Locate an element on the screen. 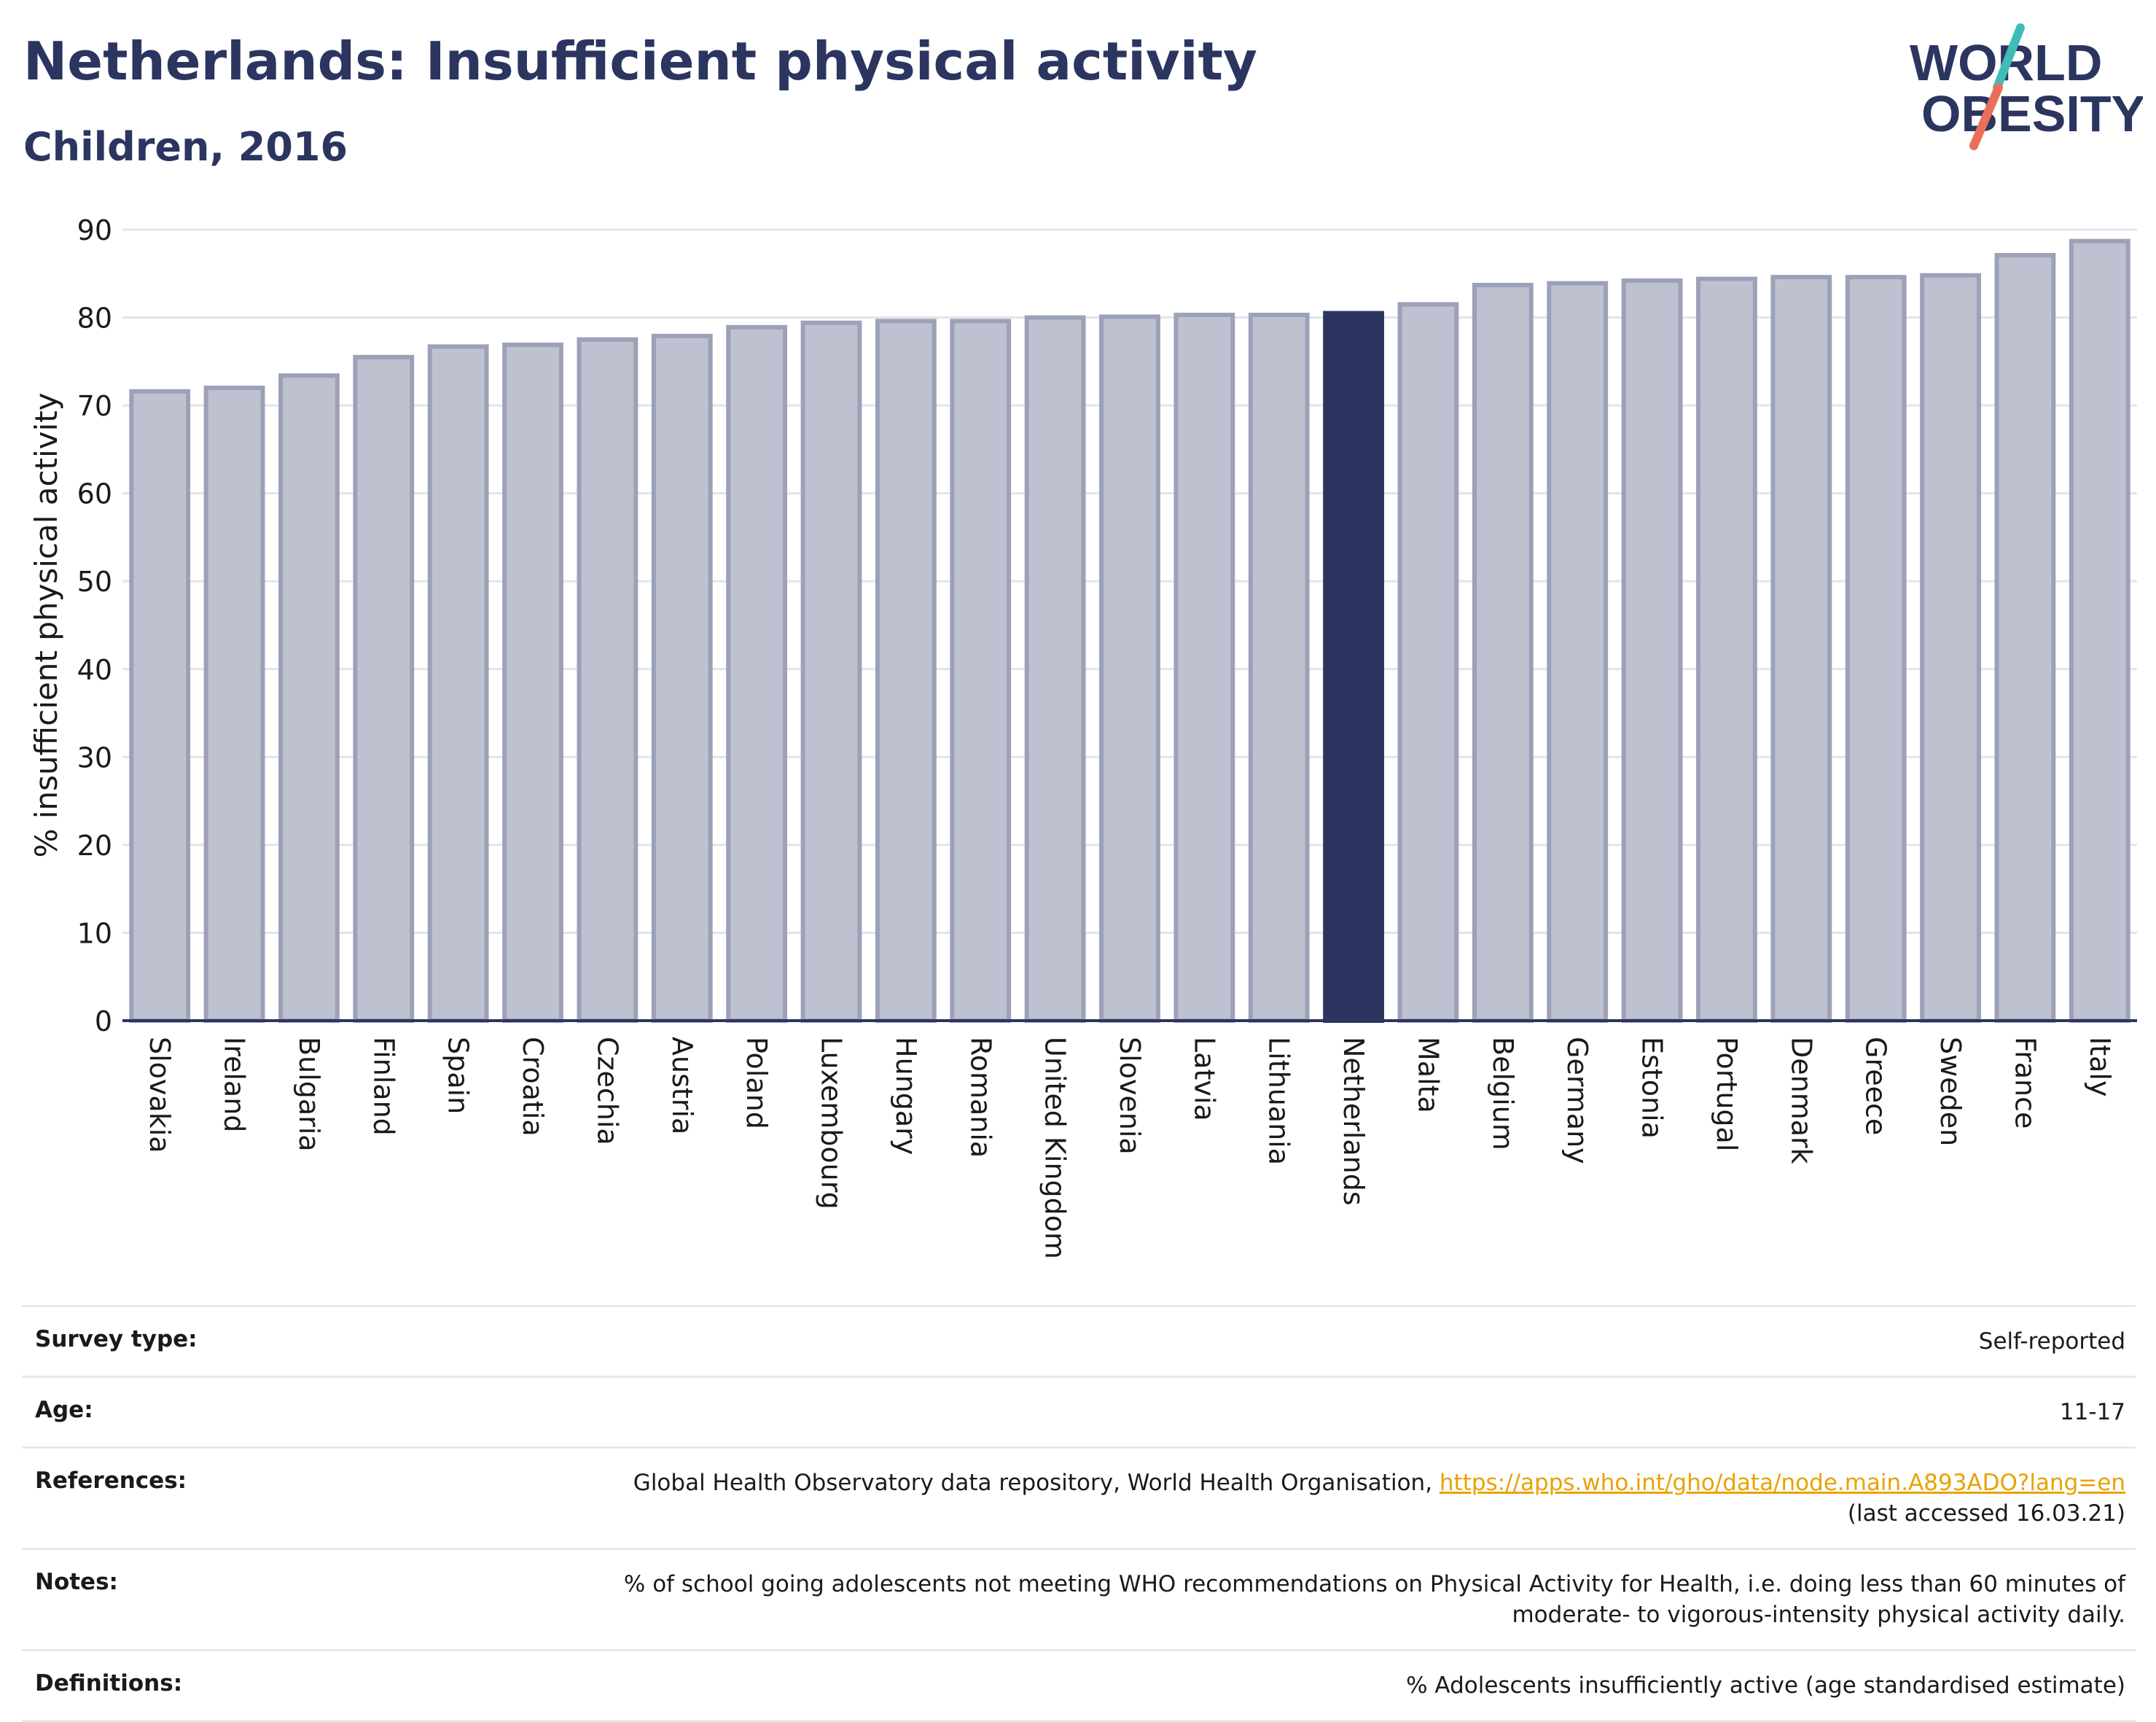  x-tick-label: Greece is located at coordinates (1876, 1086).